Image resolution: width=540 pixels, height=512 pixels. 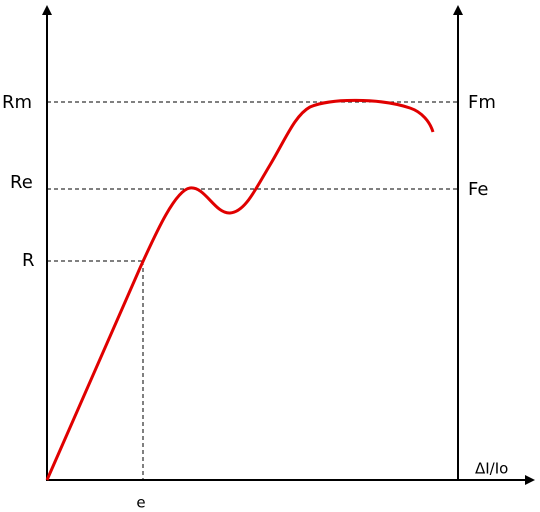 I want to click on r-label: R, so click(x=28, y=260).